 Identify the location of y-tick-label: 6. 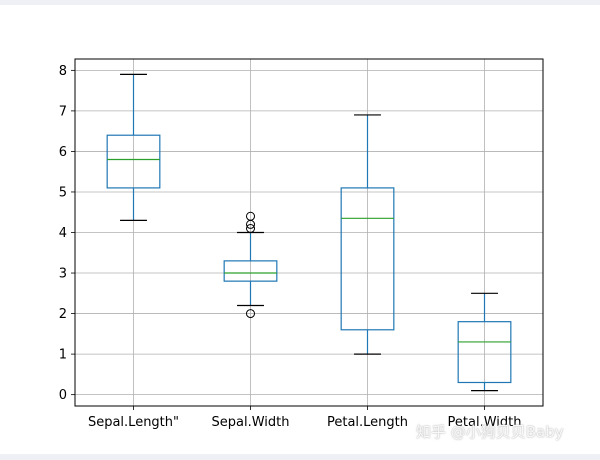
(63, 152).